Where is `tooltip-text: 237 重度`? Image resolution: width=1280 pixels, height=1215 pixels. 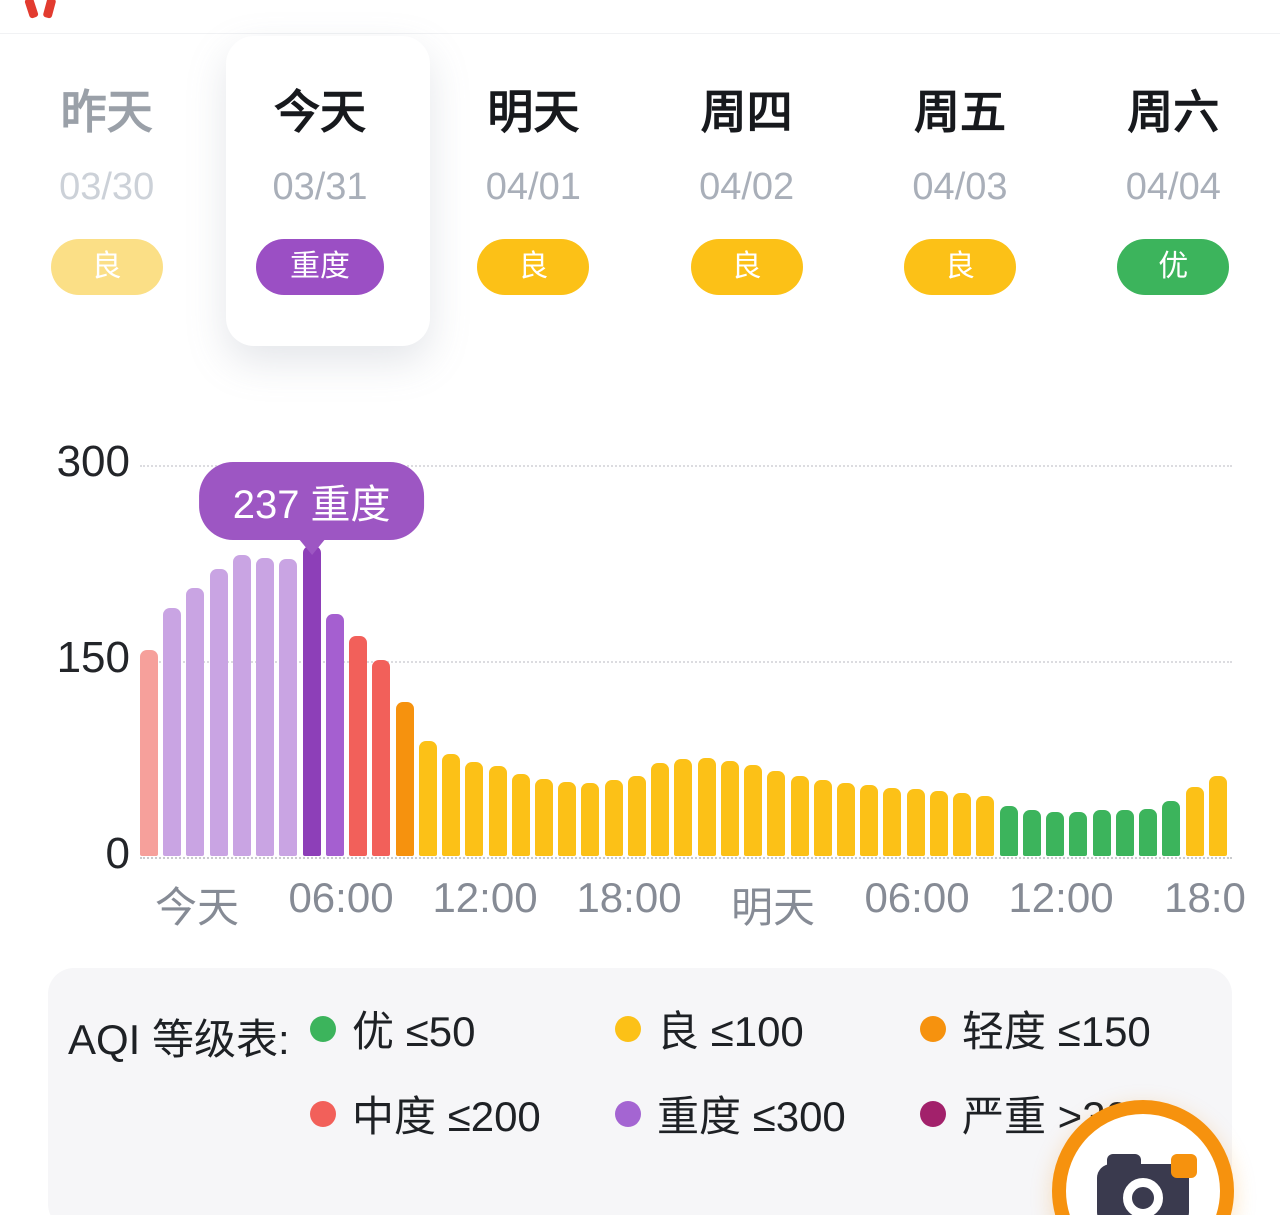 tooltip-text: 237 重度 is located at coordinates (311, 505).